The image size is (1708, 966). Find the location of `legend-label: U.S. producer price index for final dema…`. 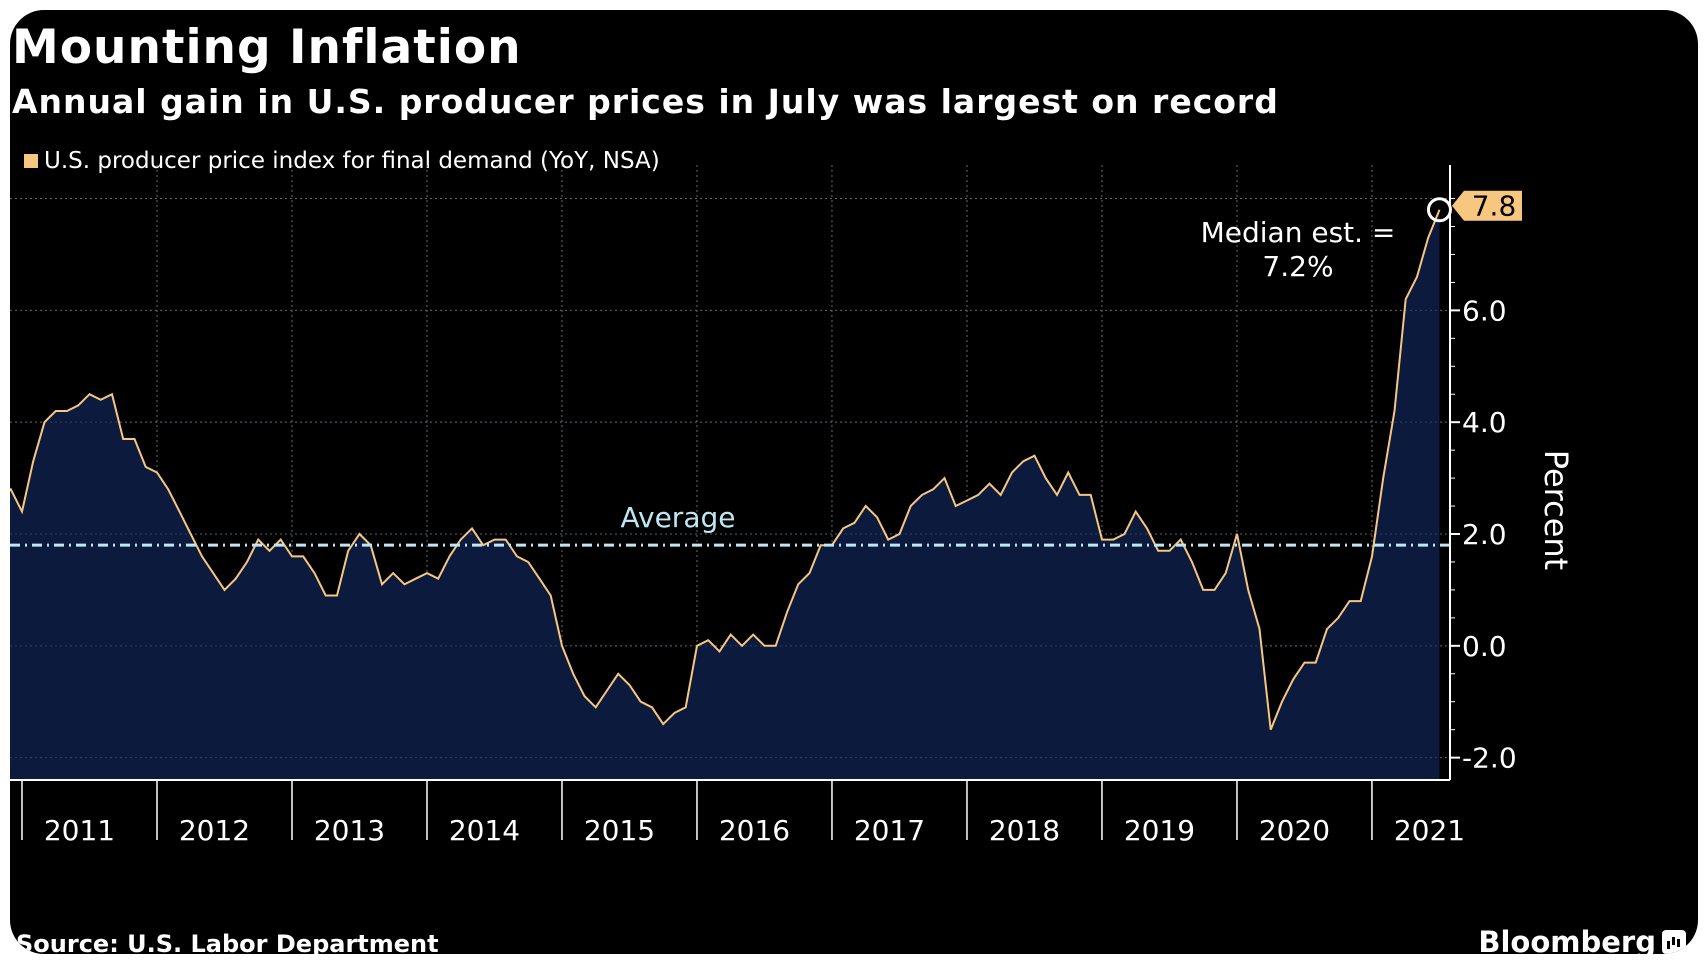

legend-label: U.S. producer price index for final dema… is located at coordinates (352, 161).